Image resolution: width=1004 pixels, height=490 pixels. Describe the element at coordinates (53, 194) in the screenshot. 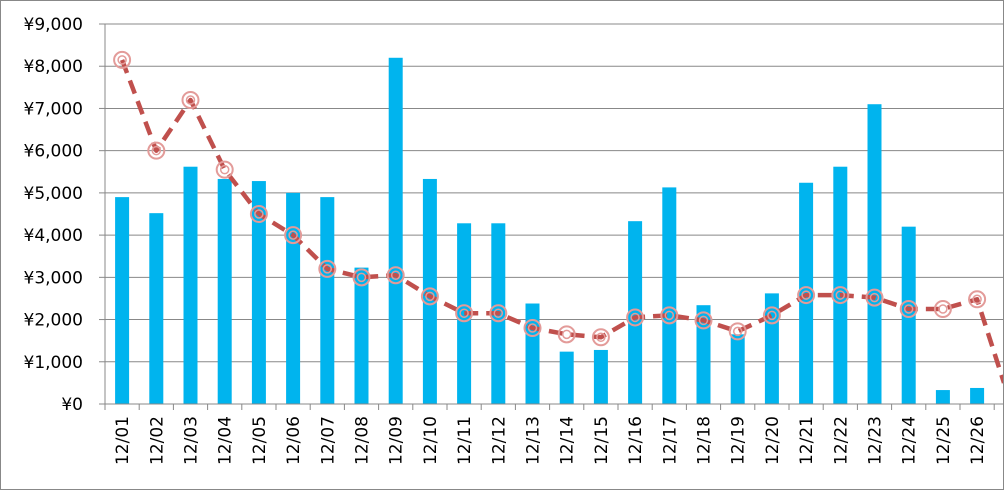

I see `y-tick-label: ¥5,000` at that location.